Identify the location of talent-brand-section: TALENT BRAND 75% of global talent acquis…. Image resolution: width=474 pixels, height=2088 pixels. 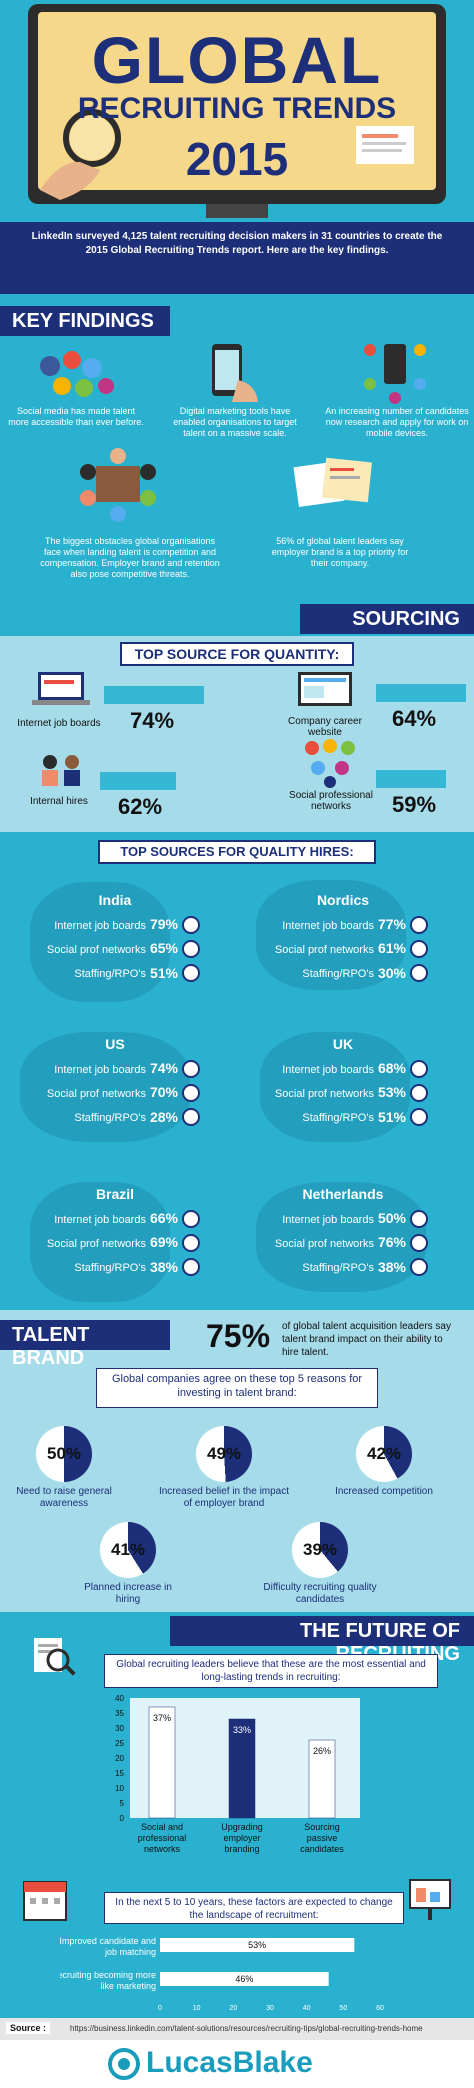
(237, 1461).